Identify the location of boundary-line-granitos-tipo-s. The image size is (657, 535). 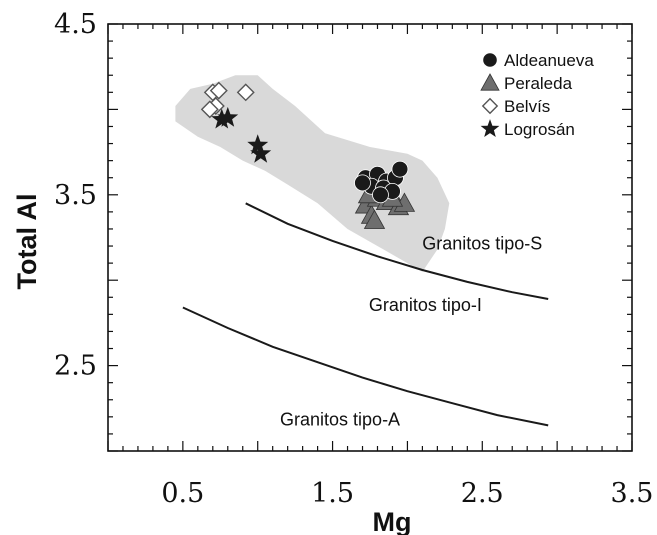
(397, 251).